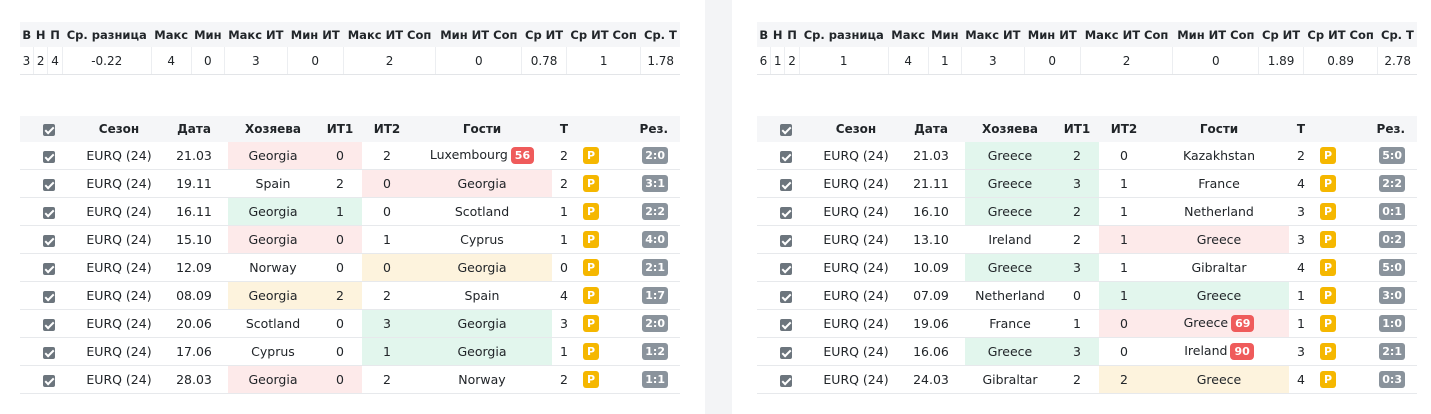 The height and width of the screenshot is (414, 1431). I want to click on summary-cell: 1.78, so click(660, 61).